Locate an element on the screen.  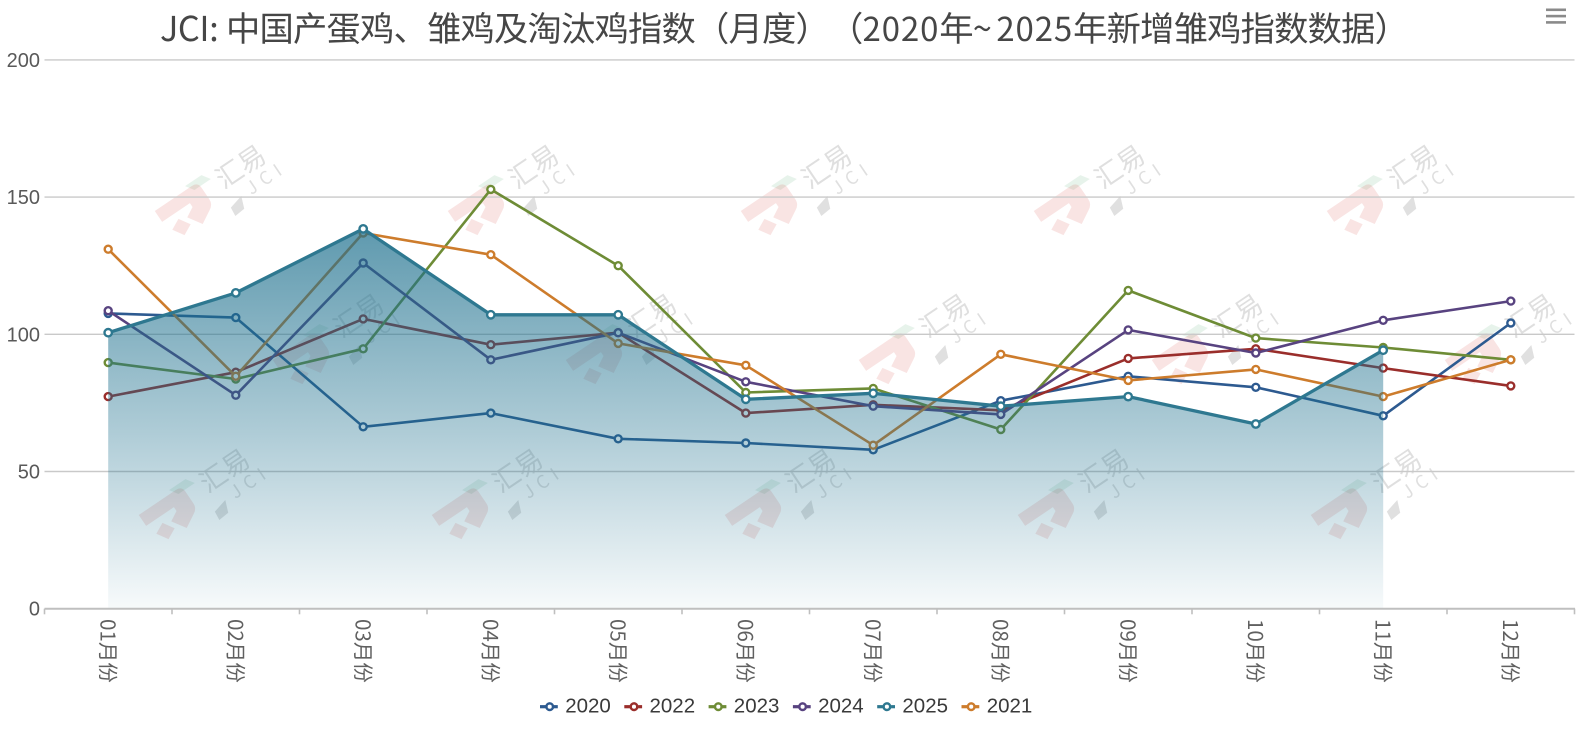
svg-text: 150 is located at coordinates (23, 198).